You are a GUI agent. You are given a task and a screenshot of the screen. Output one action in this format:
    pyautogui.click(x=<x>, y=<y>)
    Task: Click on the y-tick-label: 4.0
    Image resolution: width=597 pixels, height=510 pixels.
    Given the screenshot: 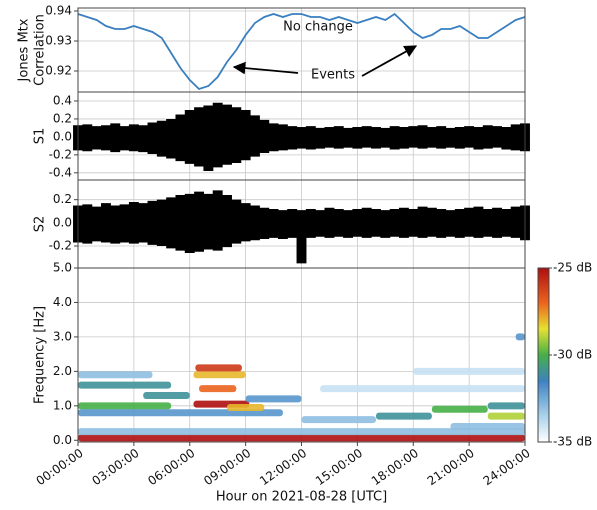 What is the action you would take?
    pyautogui.click(x=62, y=302)
    